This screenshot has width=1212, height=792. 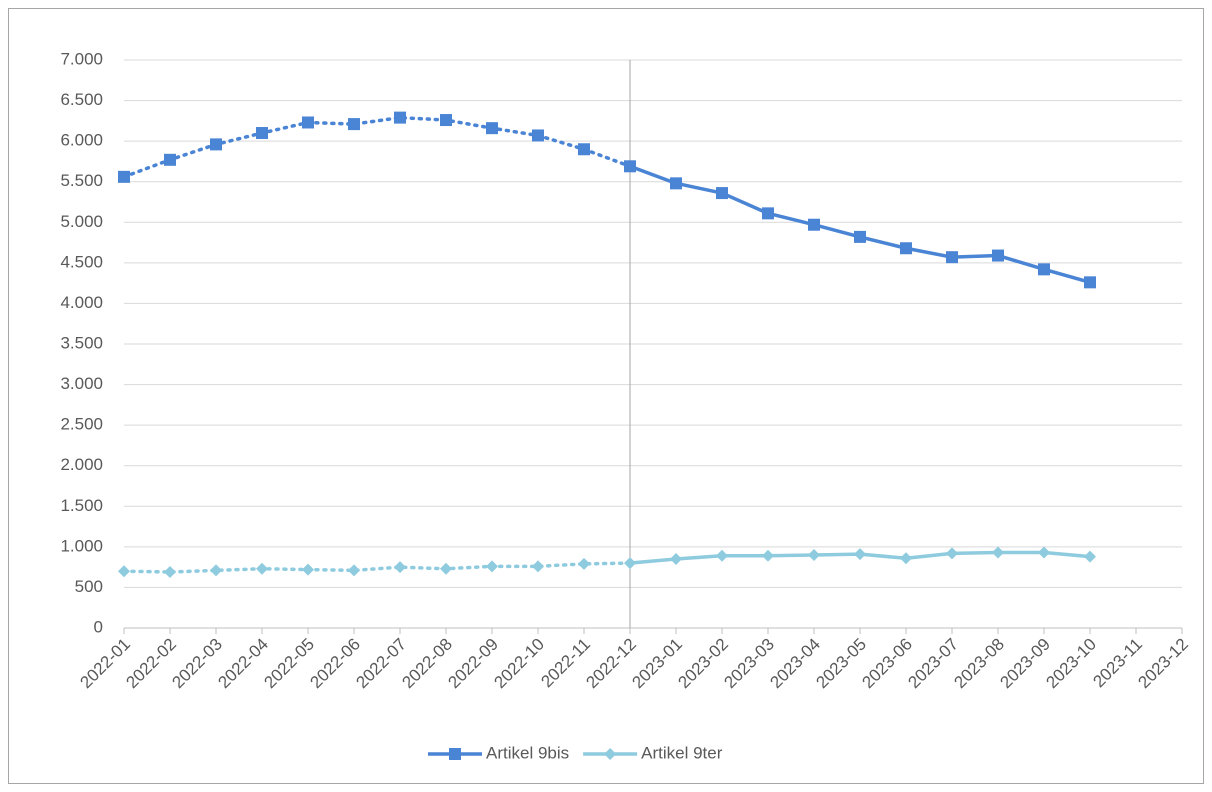 I want to click on y-tick-label: 6.500, so click(x=81, y=99).